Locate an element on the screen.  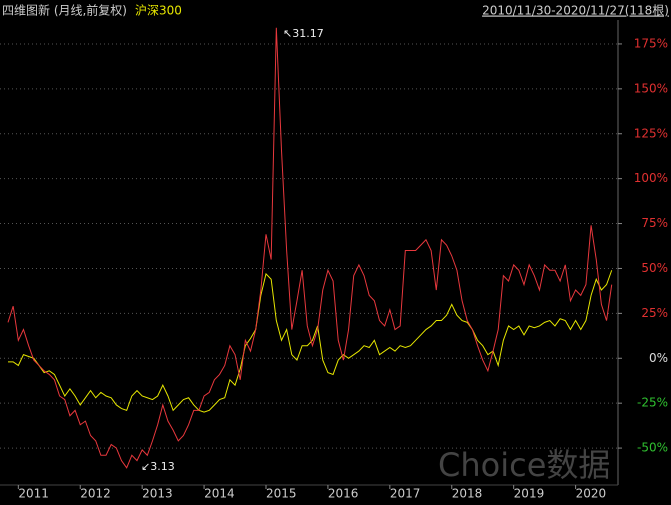
legend-label: 沪深300 is located at coordinates (158, 11).